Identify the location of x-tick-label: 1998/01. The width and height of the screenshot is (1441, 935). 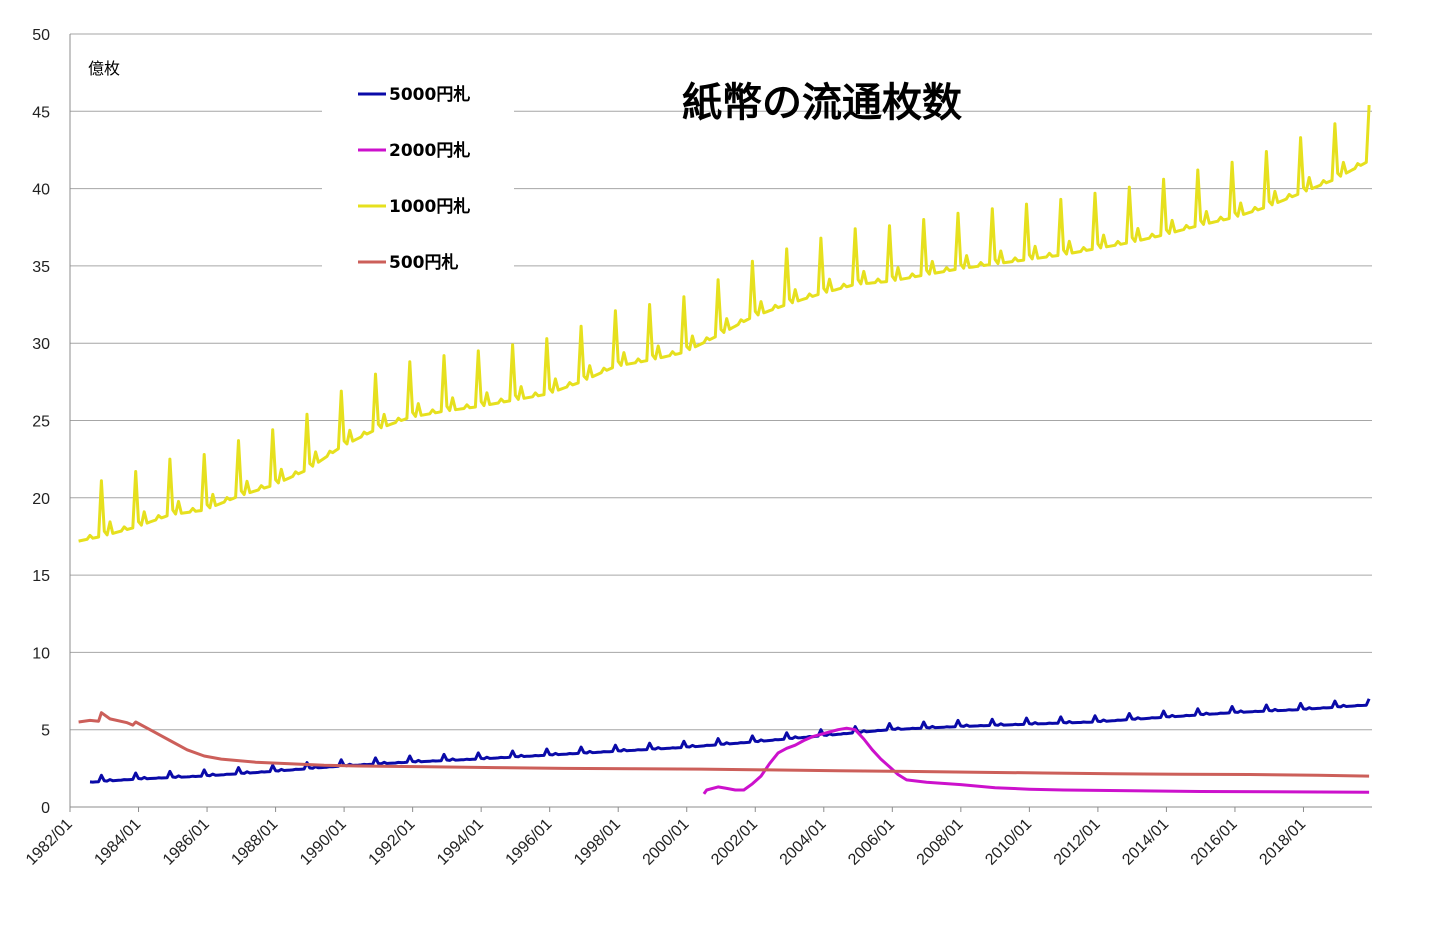
(597, 842).